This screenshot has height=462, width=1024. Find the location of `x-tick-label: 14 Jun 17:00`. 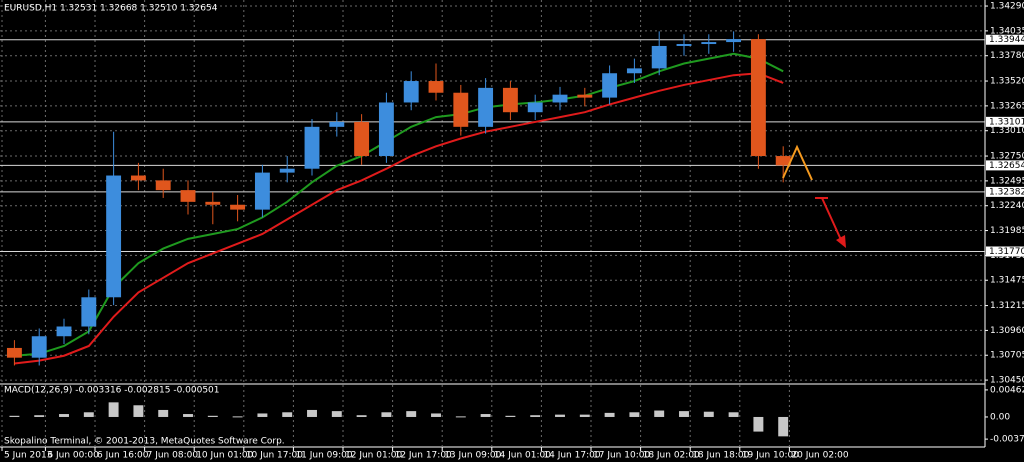

x-tick-label: 14 Jun 17:00 is located at coordinates (571, 456).